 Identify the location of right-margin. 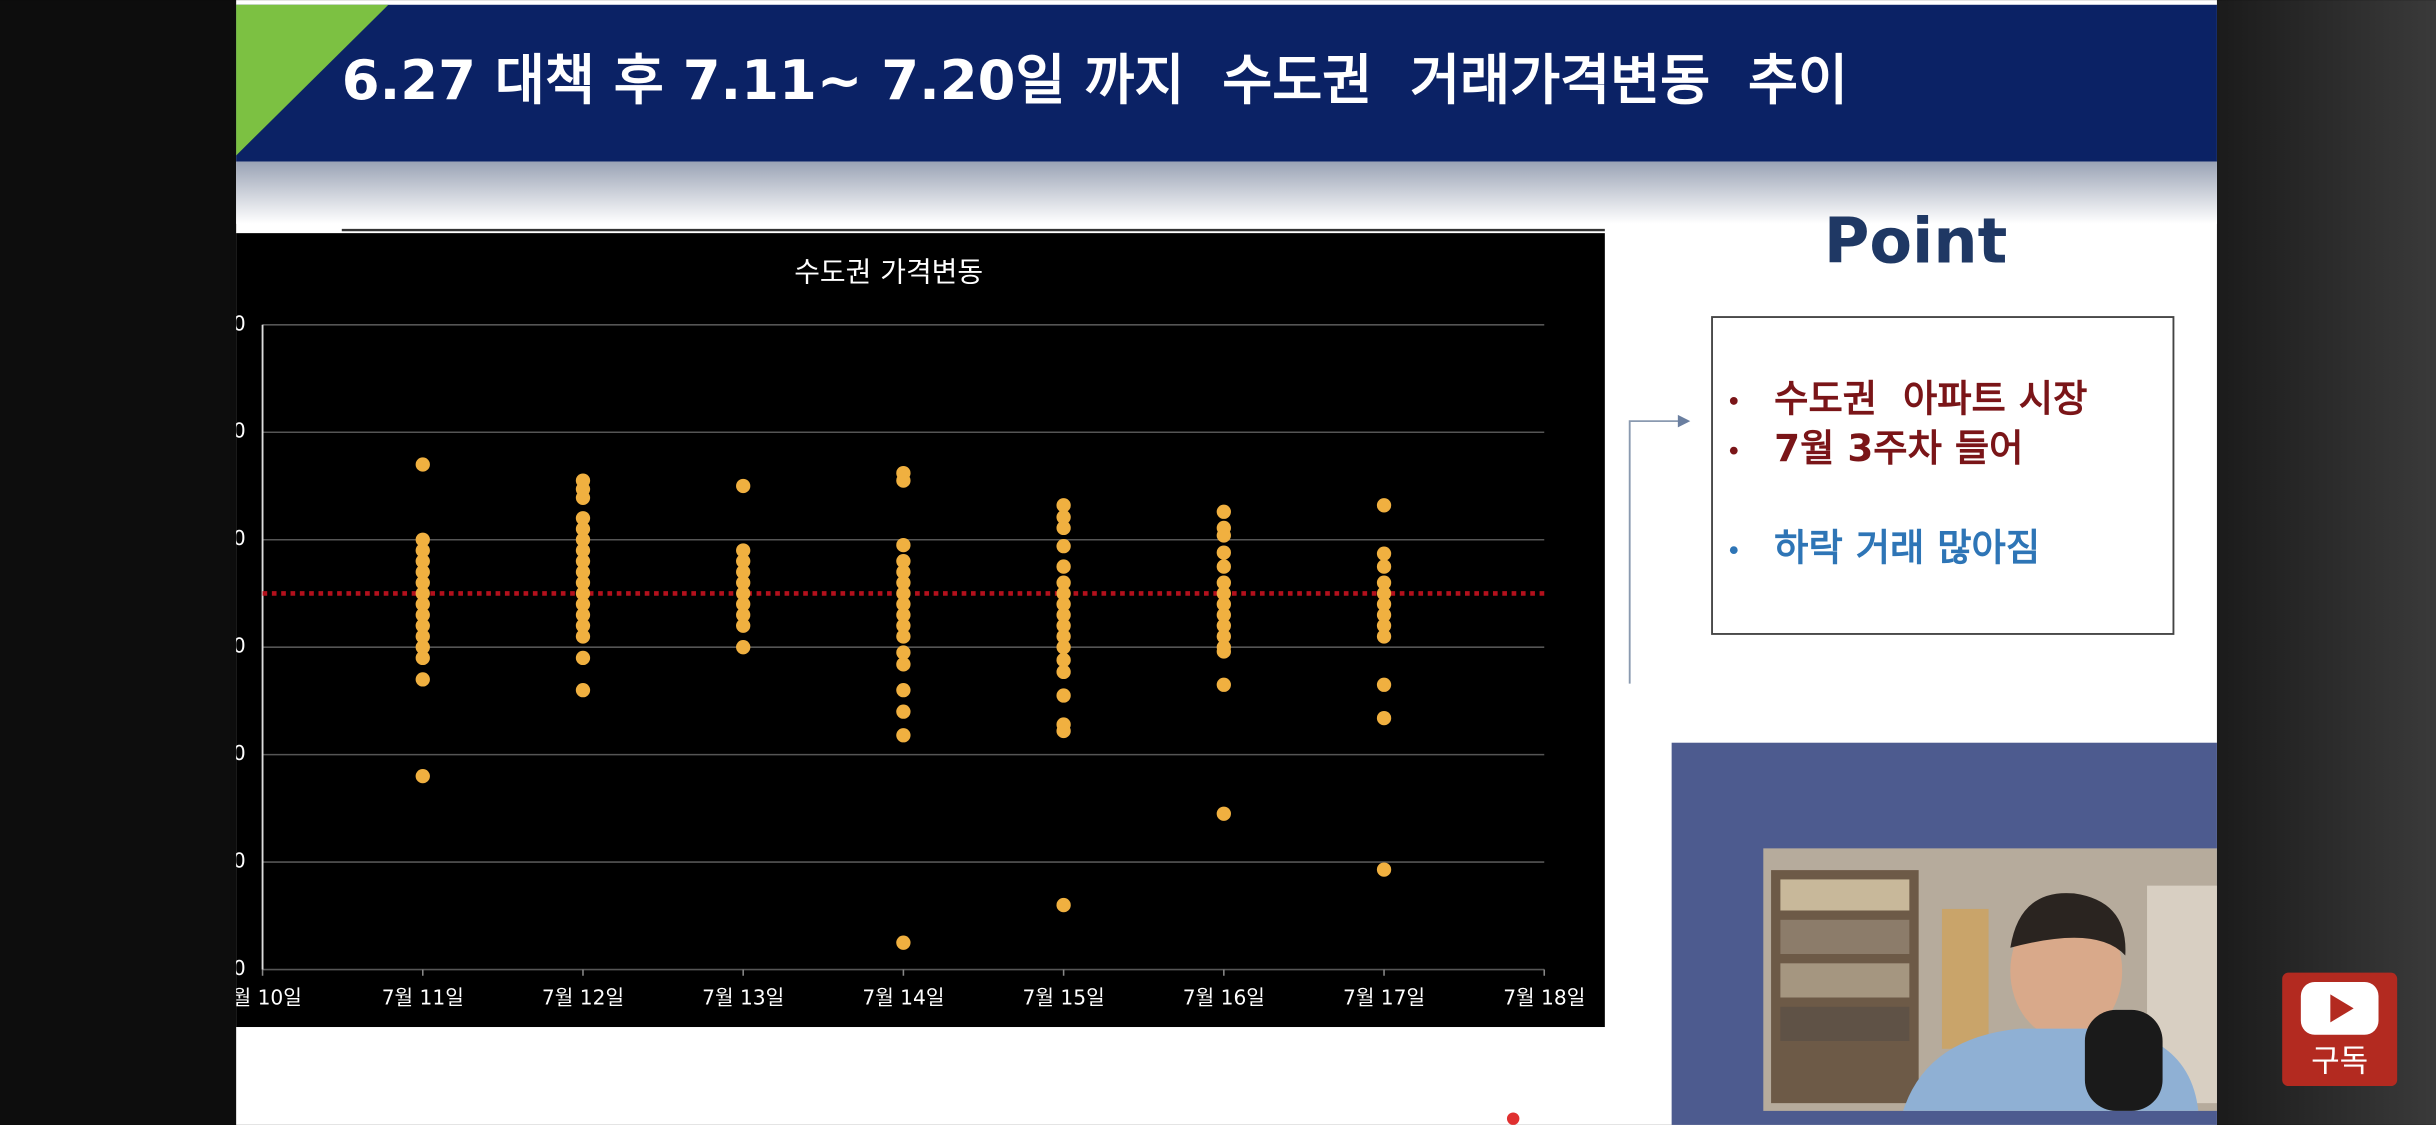
(2326, 562).